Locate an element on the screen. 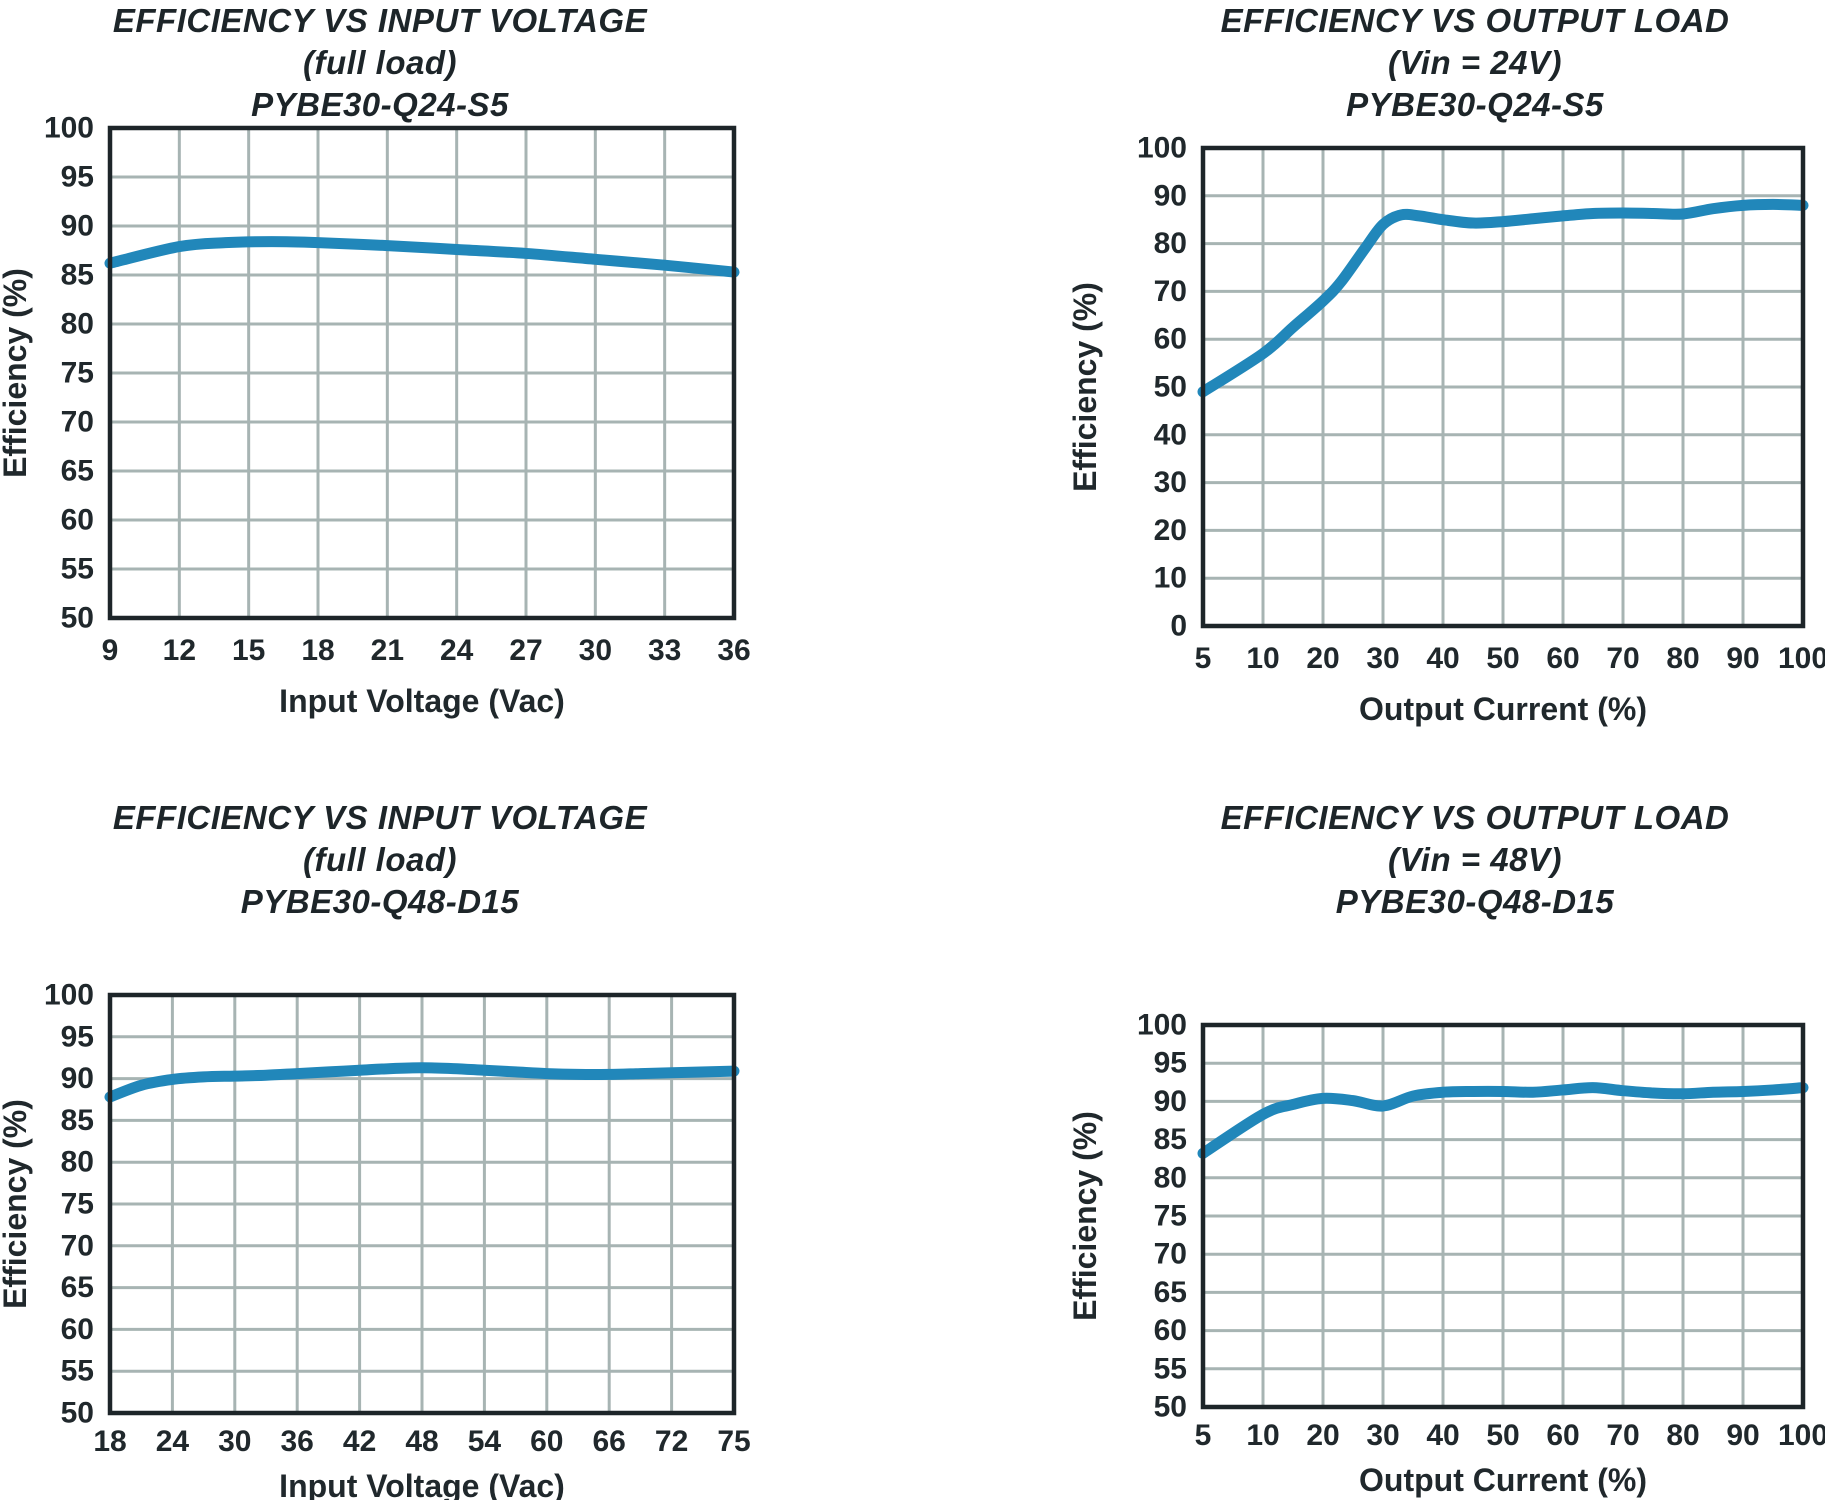 This screenshot has width=1825, height=1500. y-tick-label: 0 is located at coordinates (1178, 626).